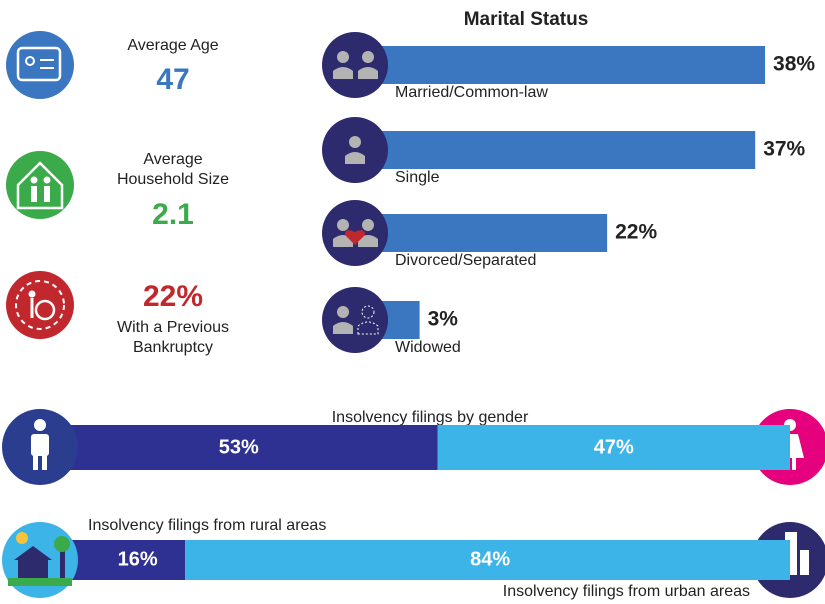 This screenshot has height=604, width=825. Describe the element at coordinates (443, 319) in the screenshot. I see `bar-value-label: 3%` at that location.